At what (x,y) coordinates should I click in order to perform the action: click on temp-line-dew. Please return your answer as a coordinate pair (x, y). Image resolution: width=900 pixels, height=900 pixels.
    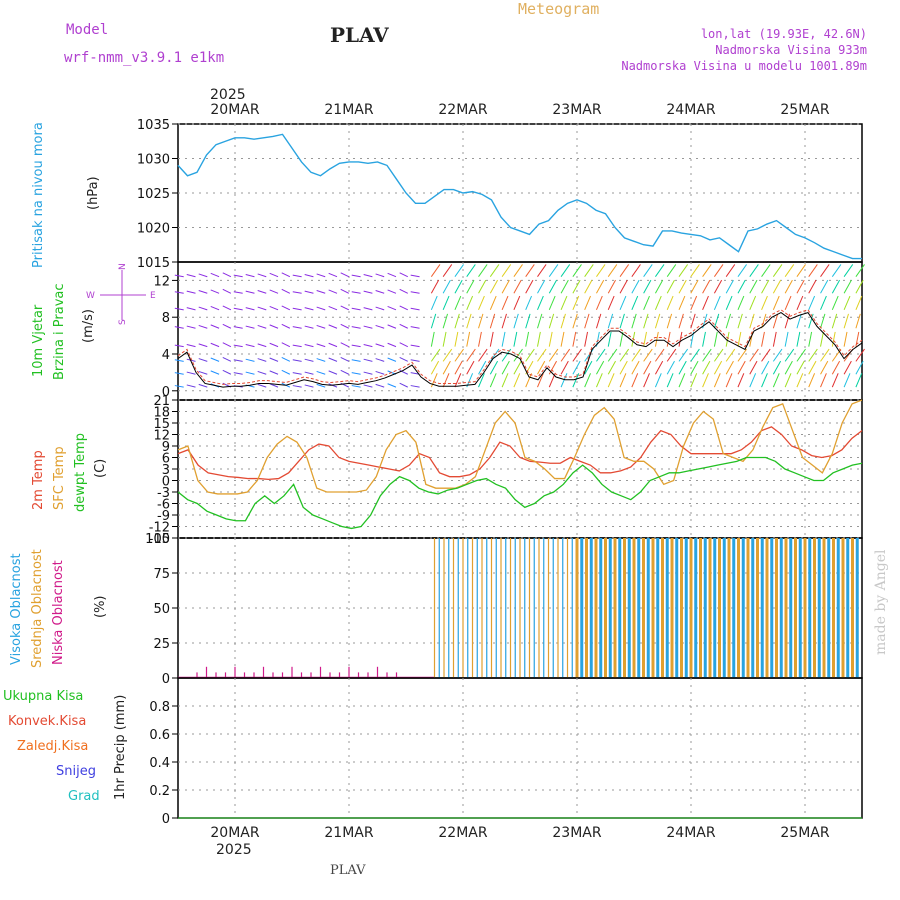
    Looking at the image, I should click on (520, 493).